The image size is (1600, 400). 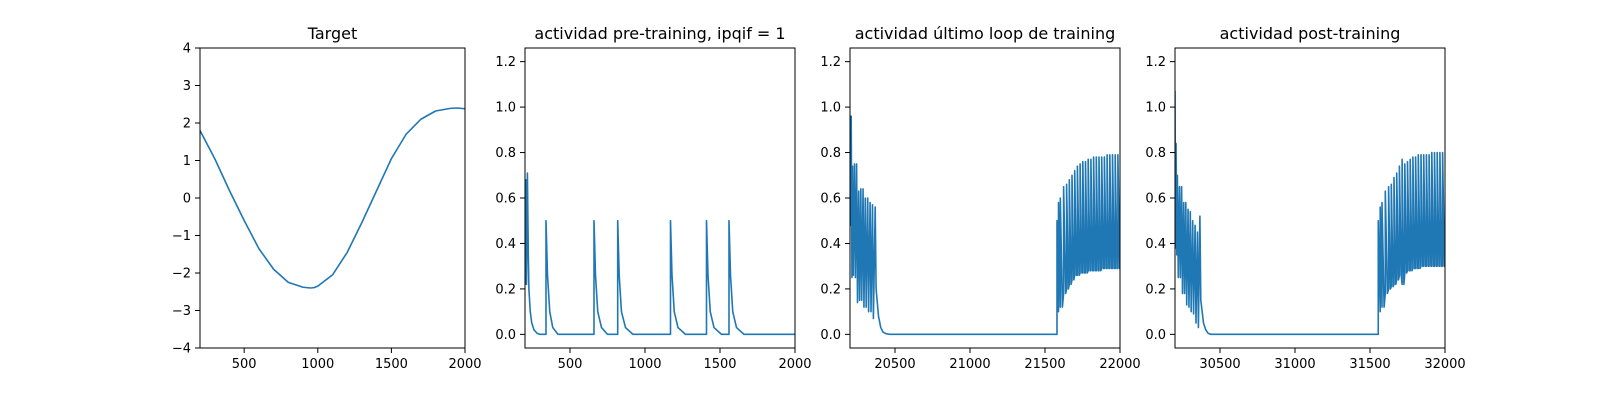 I want to click on x-tick-label: 31500, so click(x=1369, y=364).